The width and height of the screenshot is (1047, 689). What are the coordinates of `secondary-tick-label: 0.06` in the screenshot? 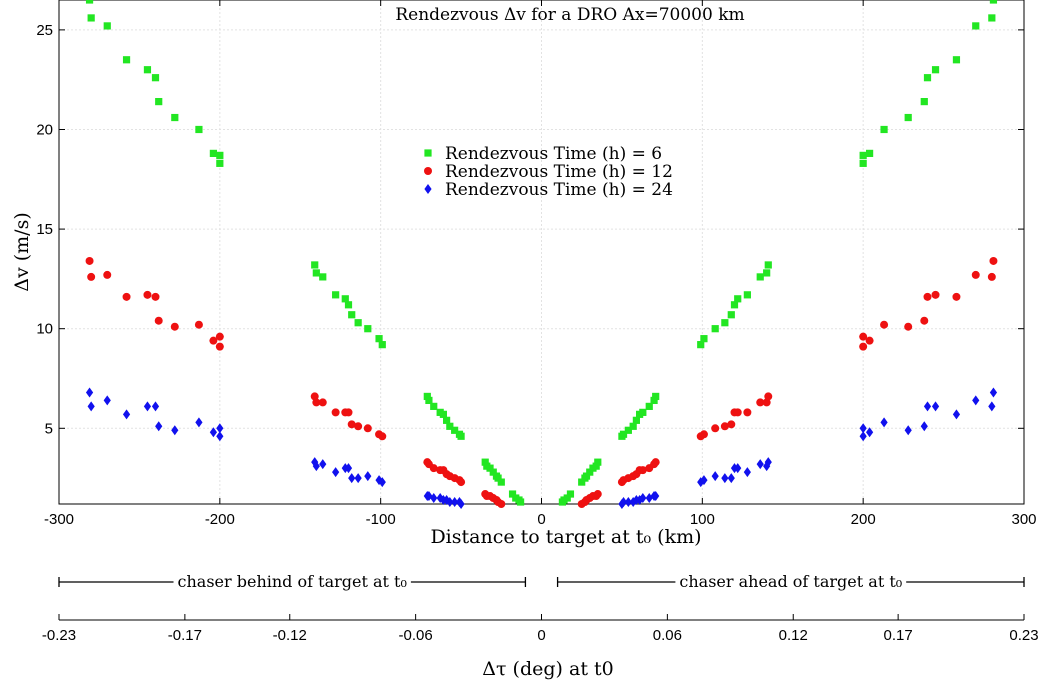 It's located at (667, 635).